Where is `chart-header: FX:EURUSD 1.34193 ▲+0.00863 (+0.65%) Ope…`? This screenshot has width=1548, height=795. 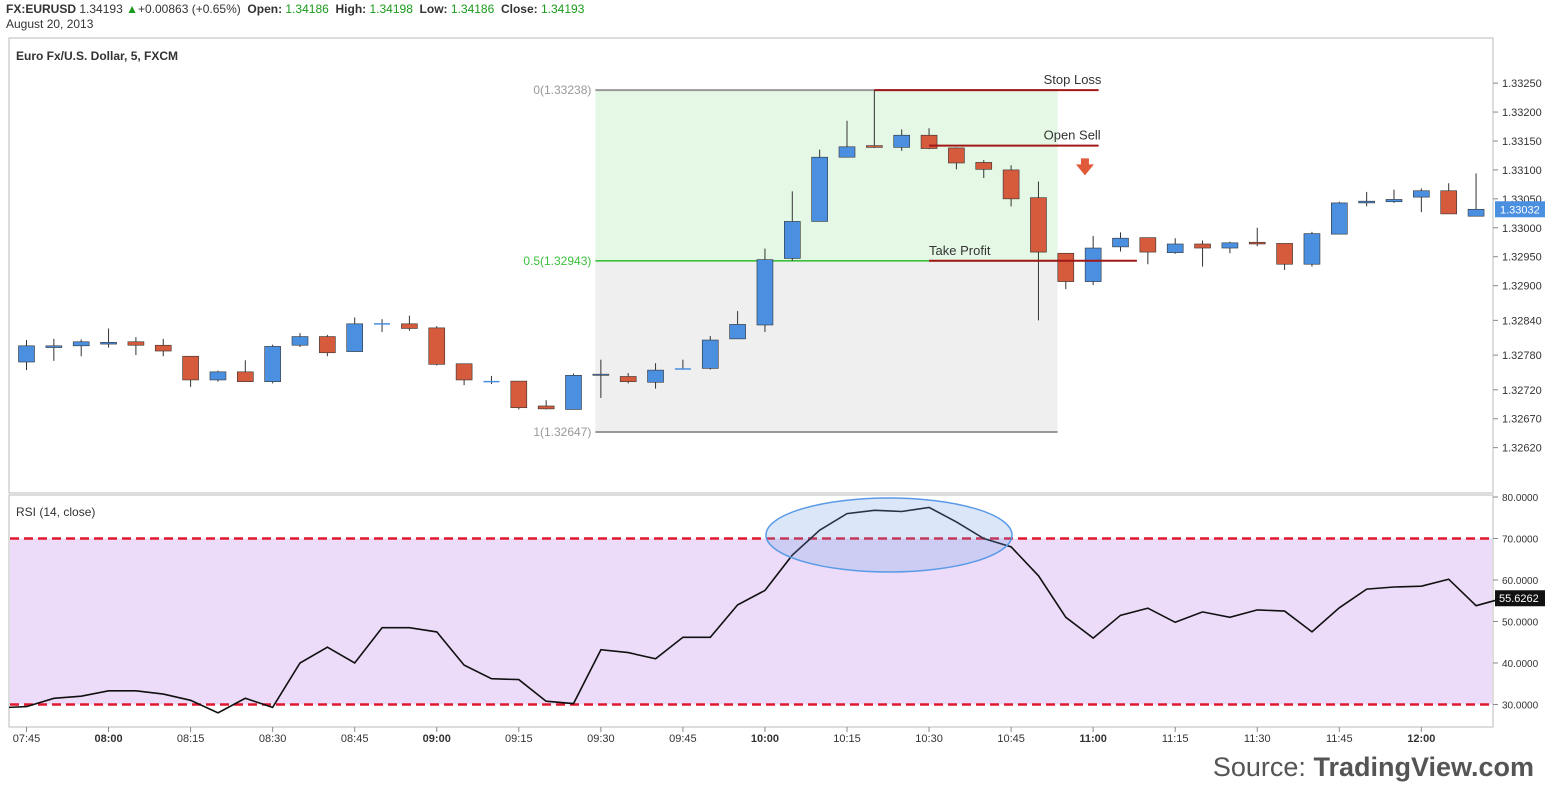 chart-header: FX:EURUSD 1.34193 ▲+0.00863 (+0.65%) Ope… is located at coordinates (295, 9).